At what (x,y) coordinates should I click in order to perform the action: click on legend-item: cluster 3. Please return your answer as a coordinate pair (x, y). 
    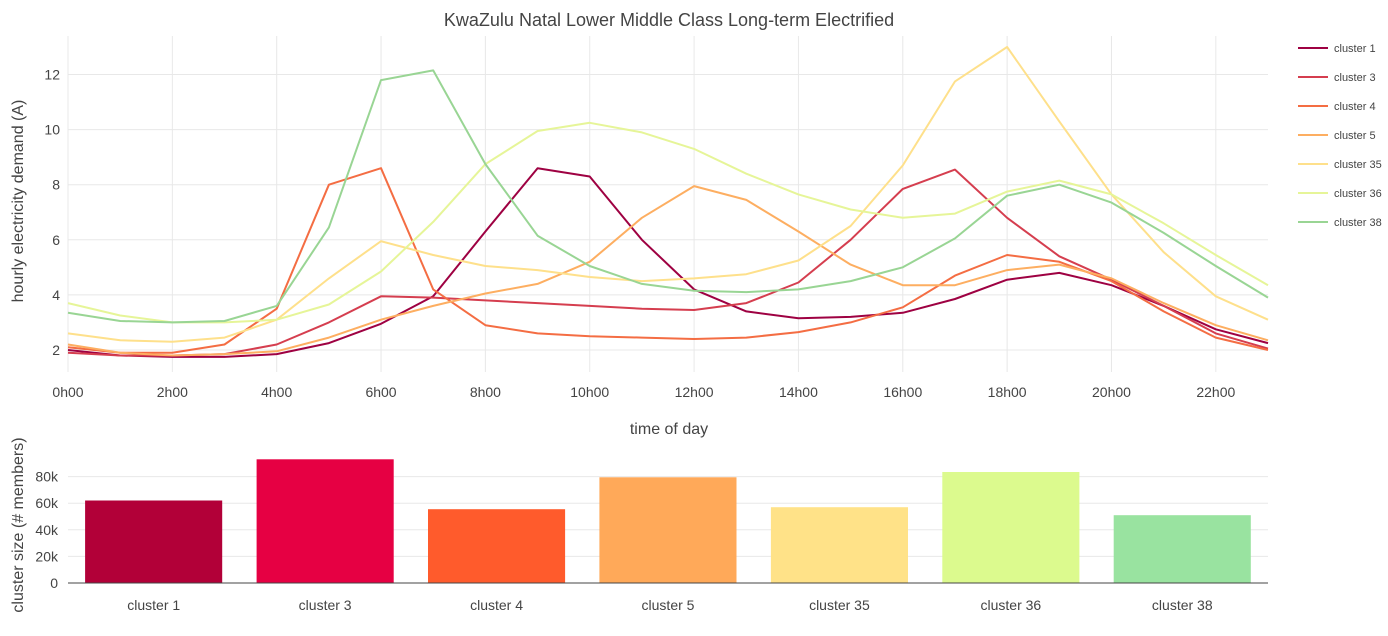
    Looking at the image, I should click on (1337, 78).